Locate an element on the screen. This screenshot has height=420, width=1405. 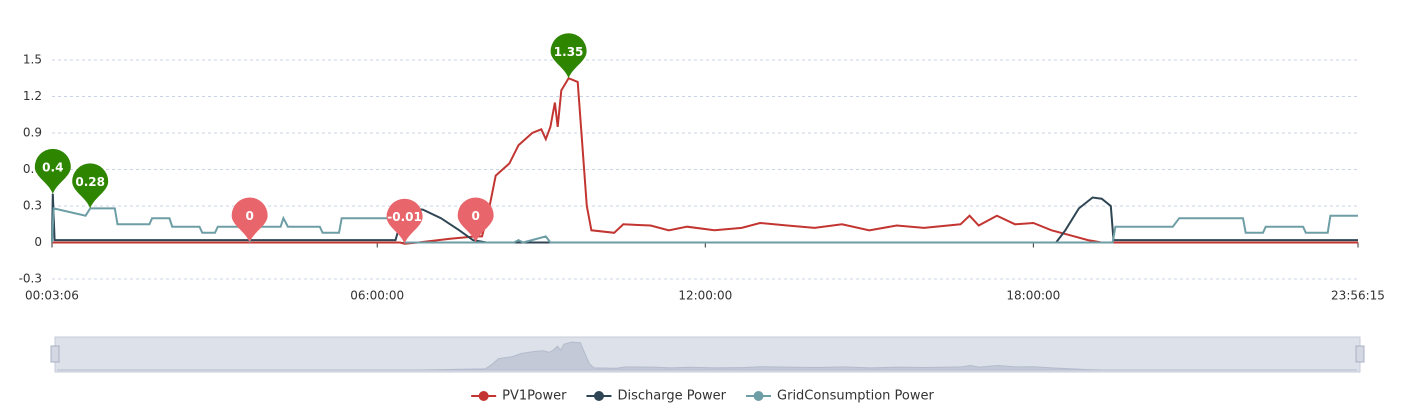
legend-item: GridConsumption Power is located at coordinates (840, 396).